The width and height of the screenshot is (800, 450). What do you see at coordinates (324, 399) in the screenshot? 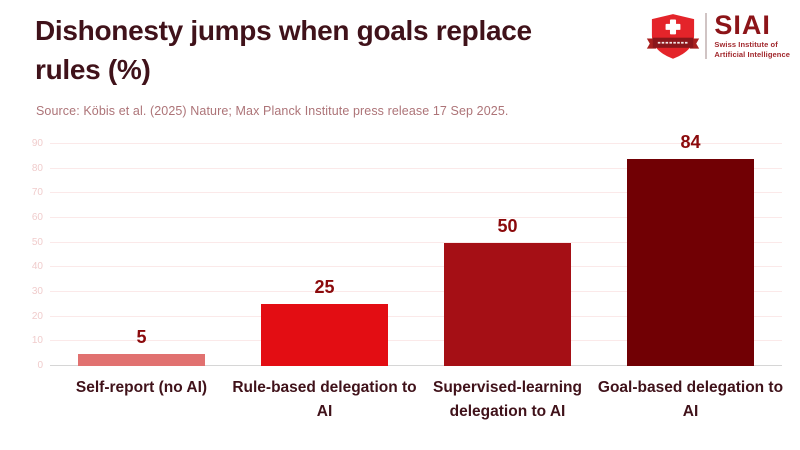
I see `category-label-1: Rule-based delegation to AI` at bounding box center [324, 399].